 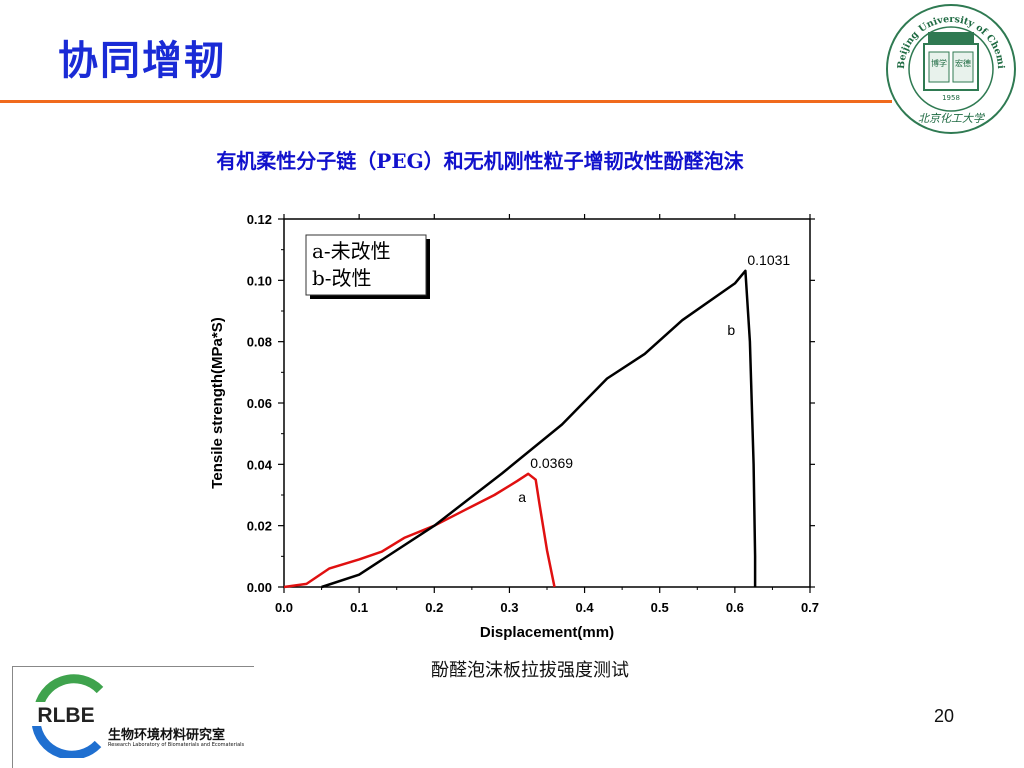 I want to click on y-tick-label: 0.06, so click(x=259, y=403).